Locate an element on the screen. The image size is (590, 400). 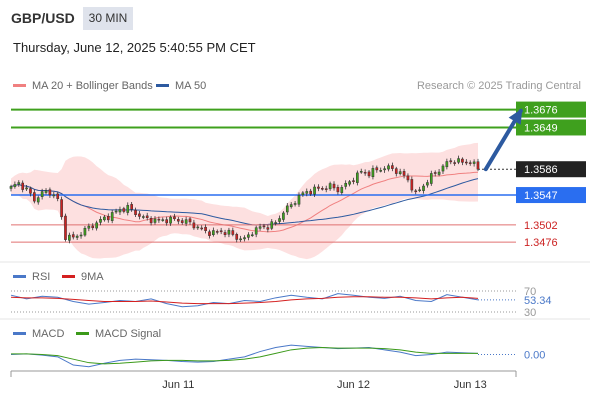
legend-macd: MACD is located at coordinates (38, 334).